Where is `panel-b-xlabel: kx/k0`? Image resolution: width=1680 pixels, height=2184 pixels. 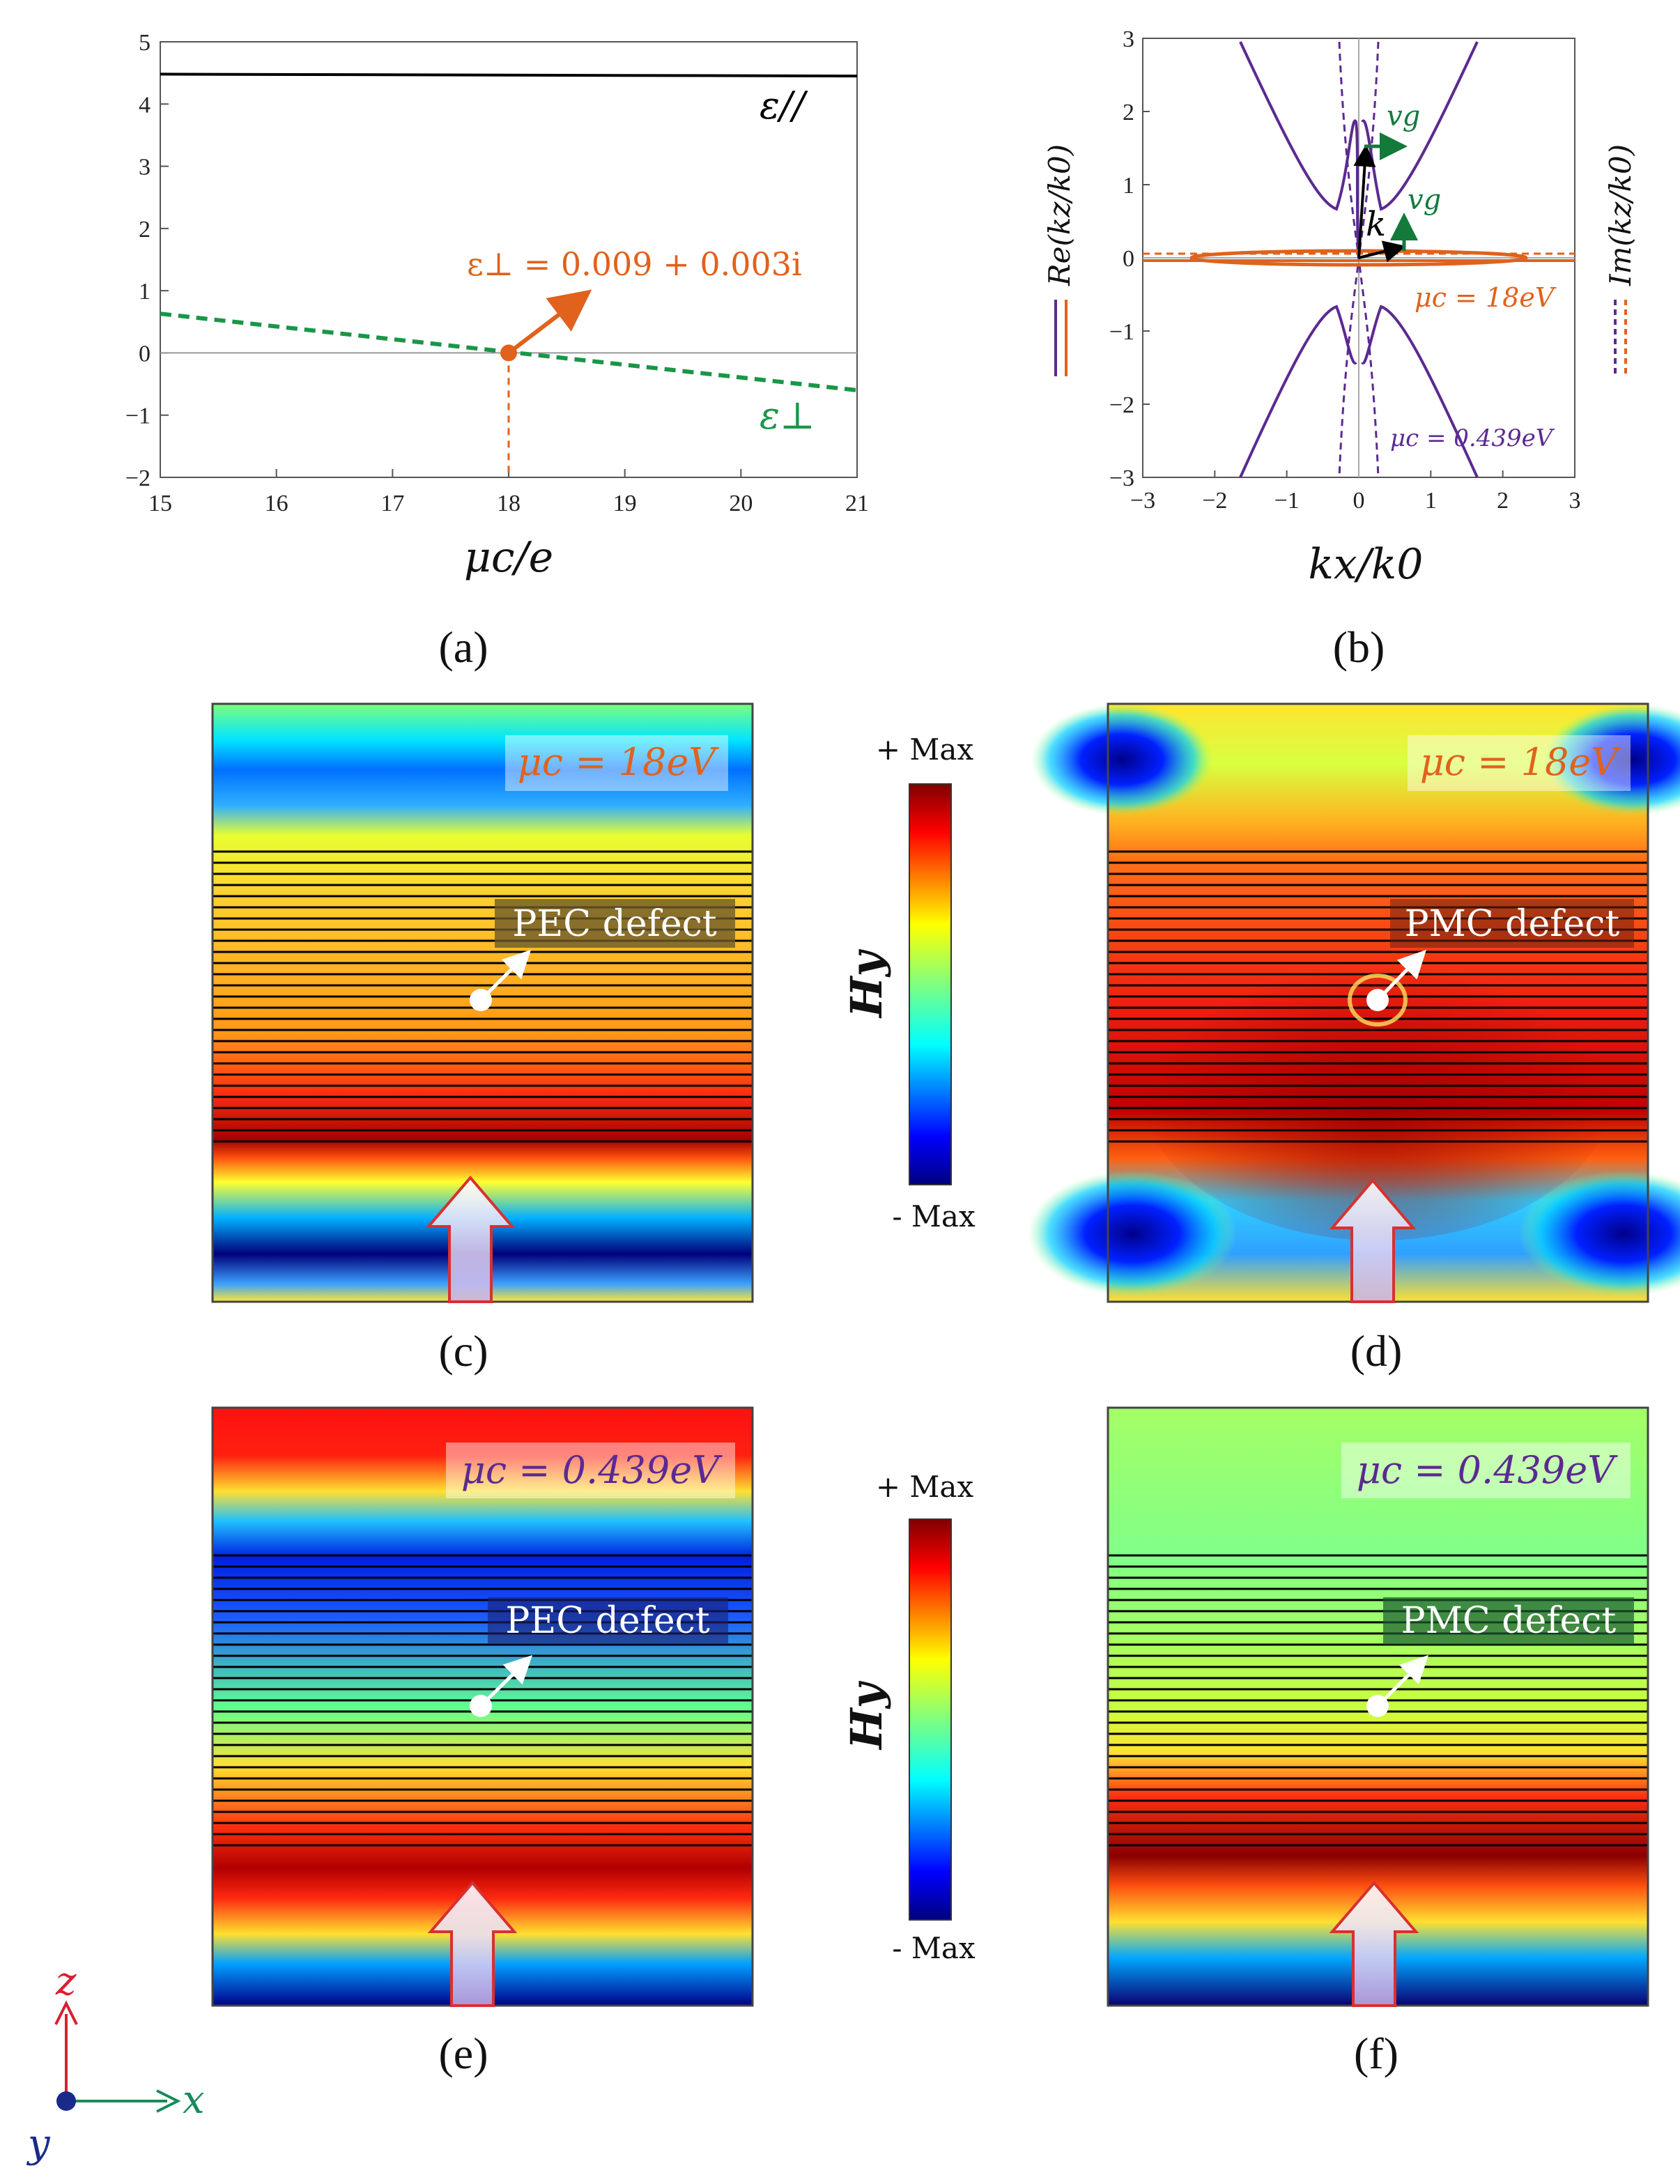
panel-b-xlabel: kx/k0 is located at coordinates (1366, 564).